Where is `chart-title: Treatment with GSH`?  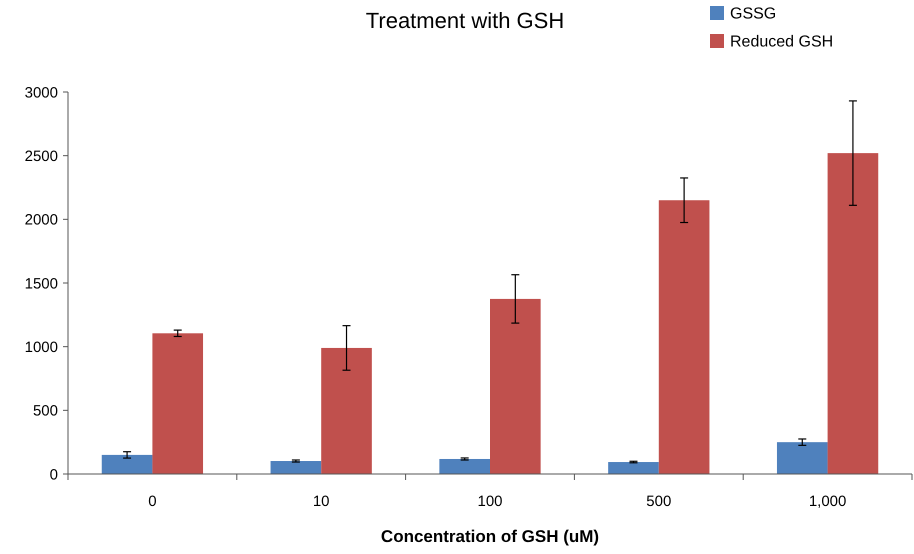 chart-title: Treatment with GSH is located at coordinates (465, 20).